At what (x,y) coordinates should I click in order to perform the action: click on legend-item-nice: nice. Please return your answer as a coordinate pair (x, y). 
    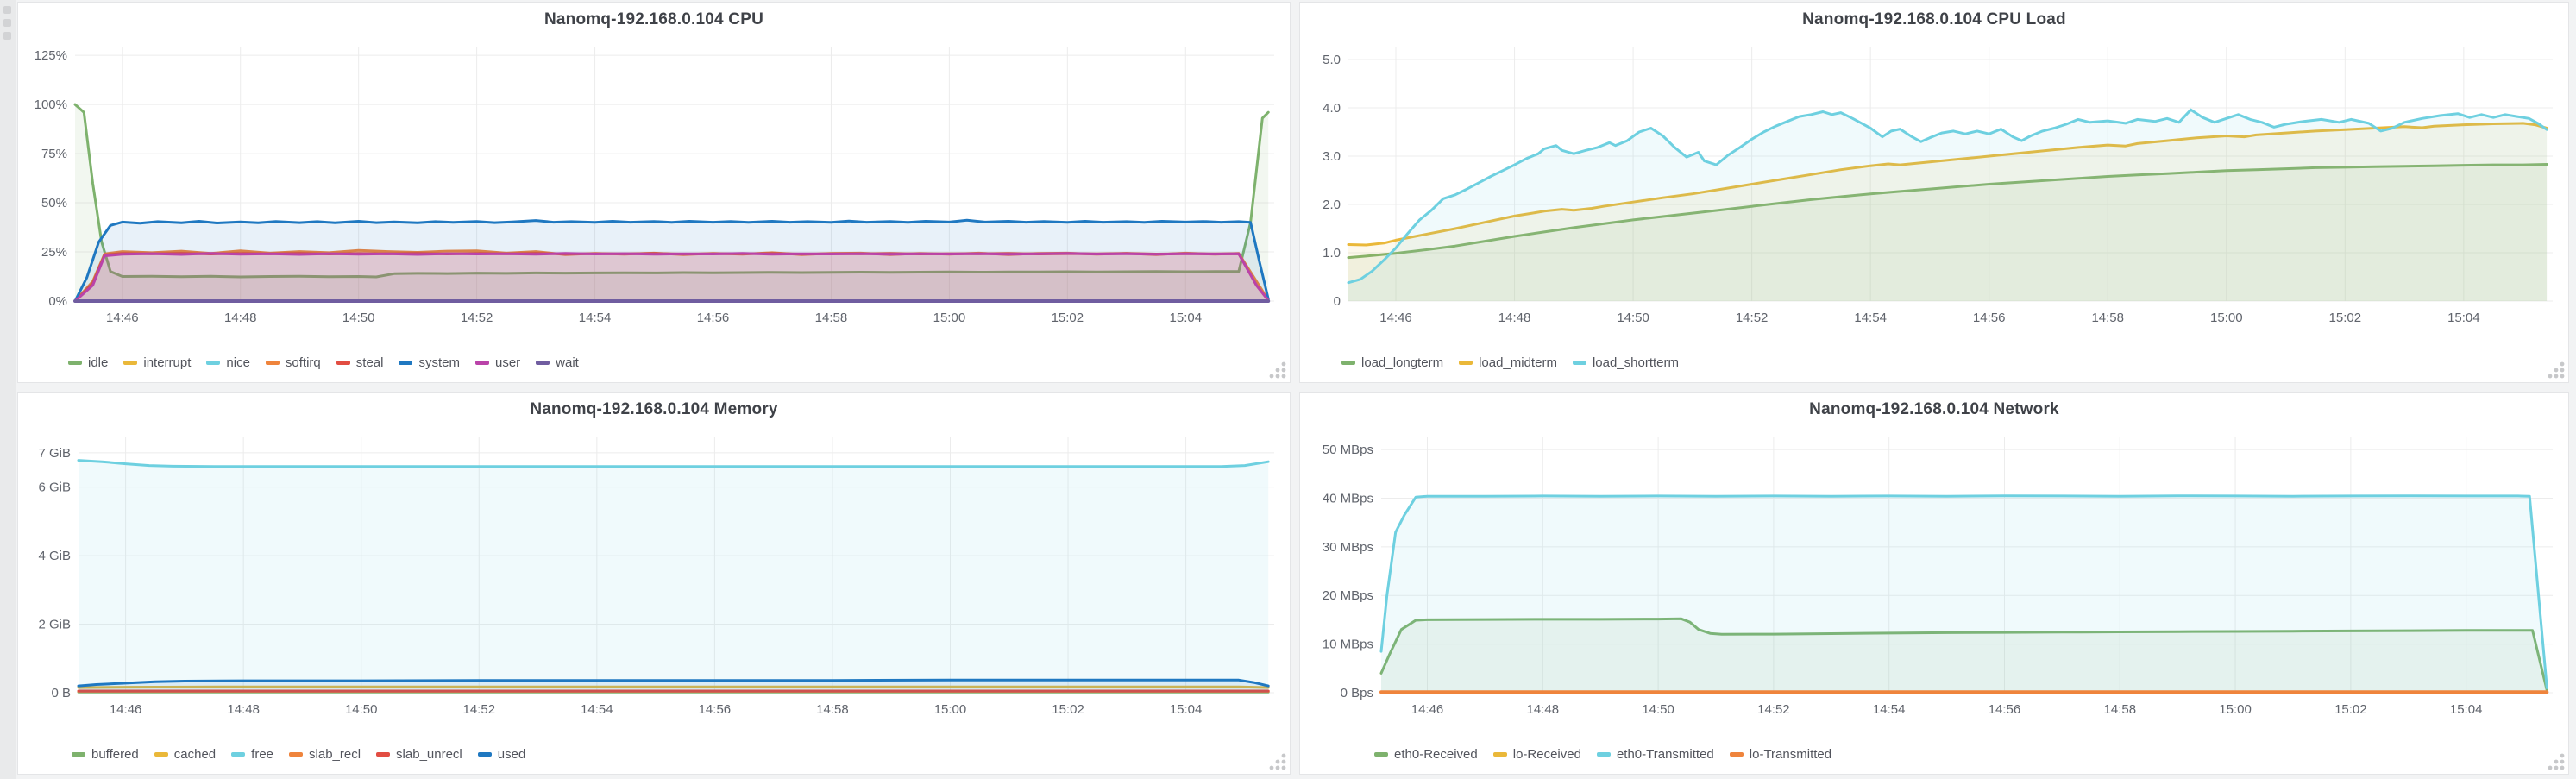
    Looking at the image, I should click on (228, 362).